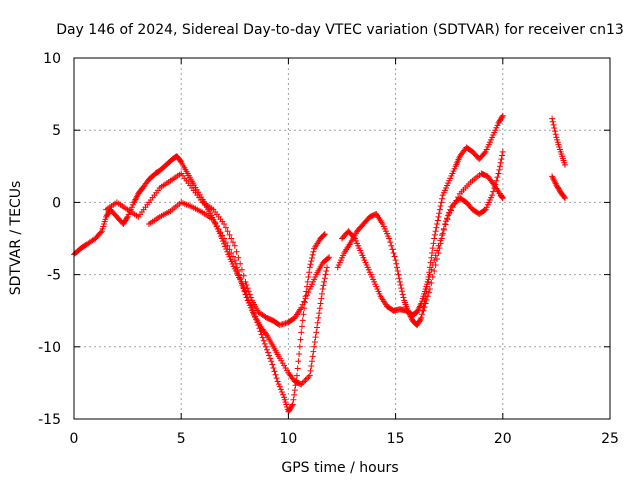 This screenshot has width=640, height=480. Describe the element at coordinates (49, 348) in the screenshot. I see `y-tick-label: -10` at that location.